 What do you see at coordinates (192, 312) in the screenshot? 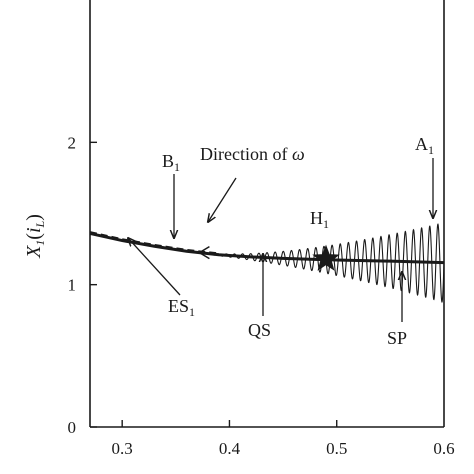
I see `annotation-es1-sub: 1` at bounding box center [192, 312].